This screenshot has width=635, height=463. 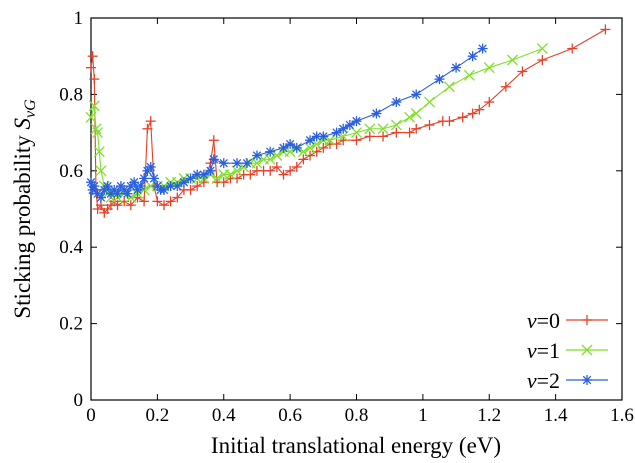 I want to click on x-axis-title: Initial translational energy (eV), so click(x=356, y=445).